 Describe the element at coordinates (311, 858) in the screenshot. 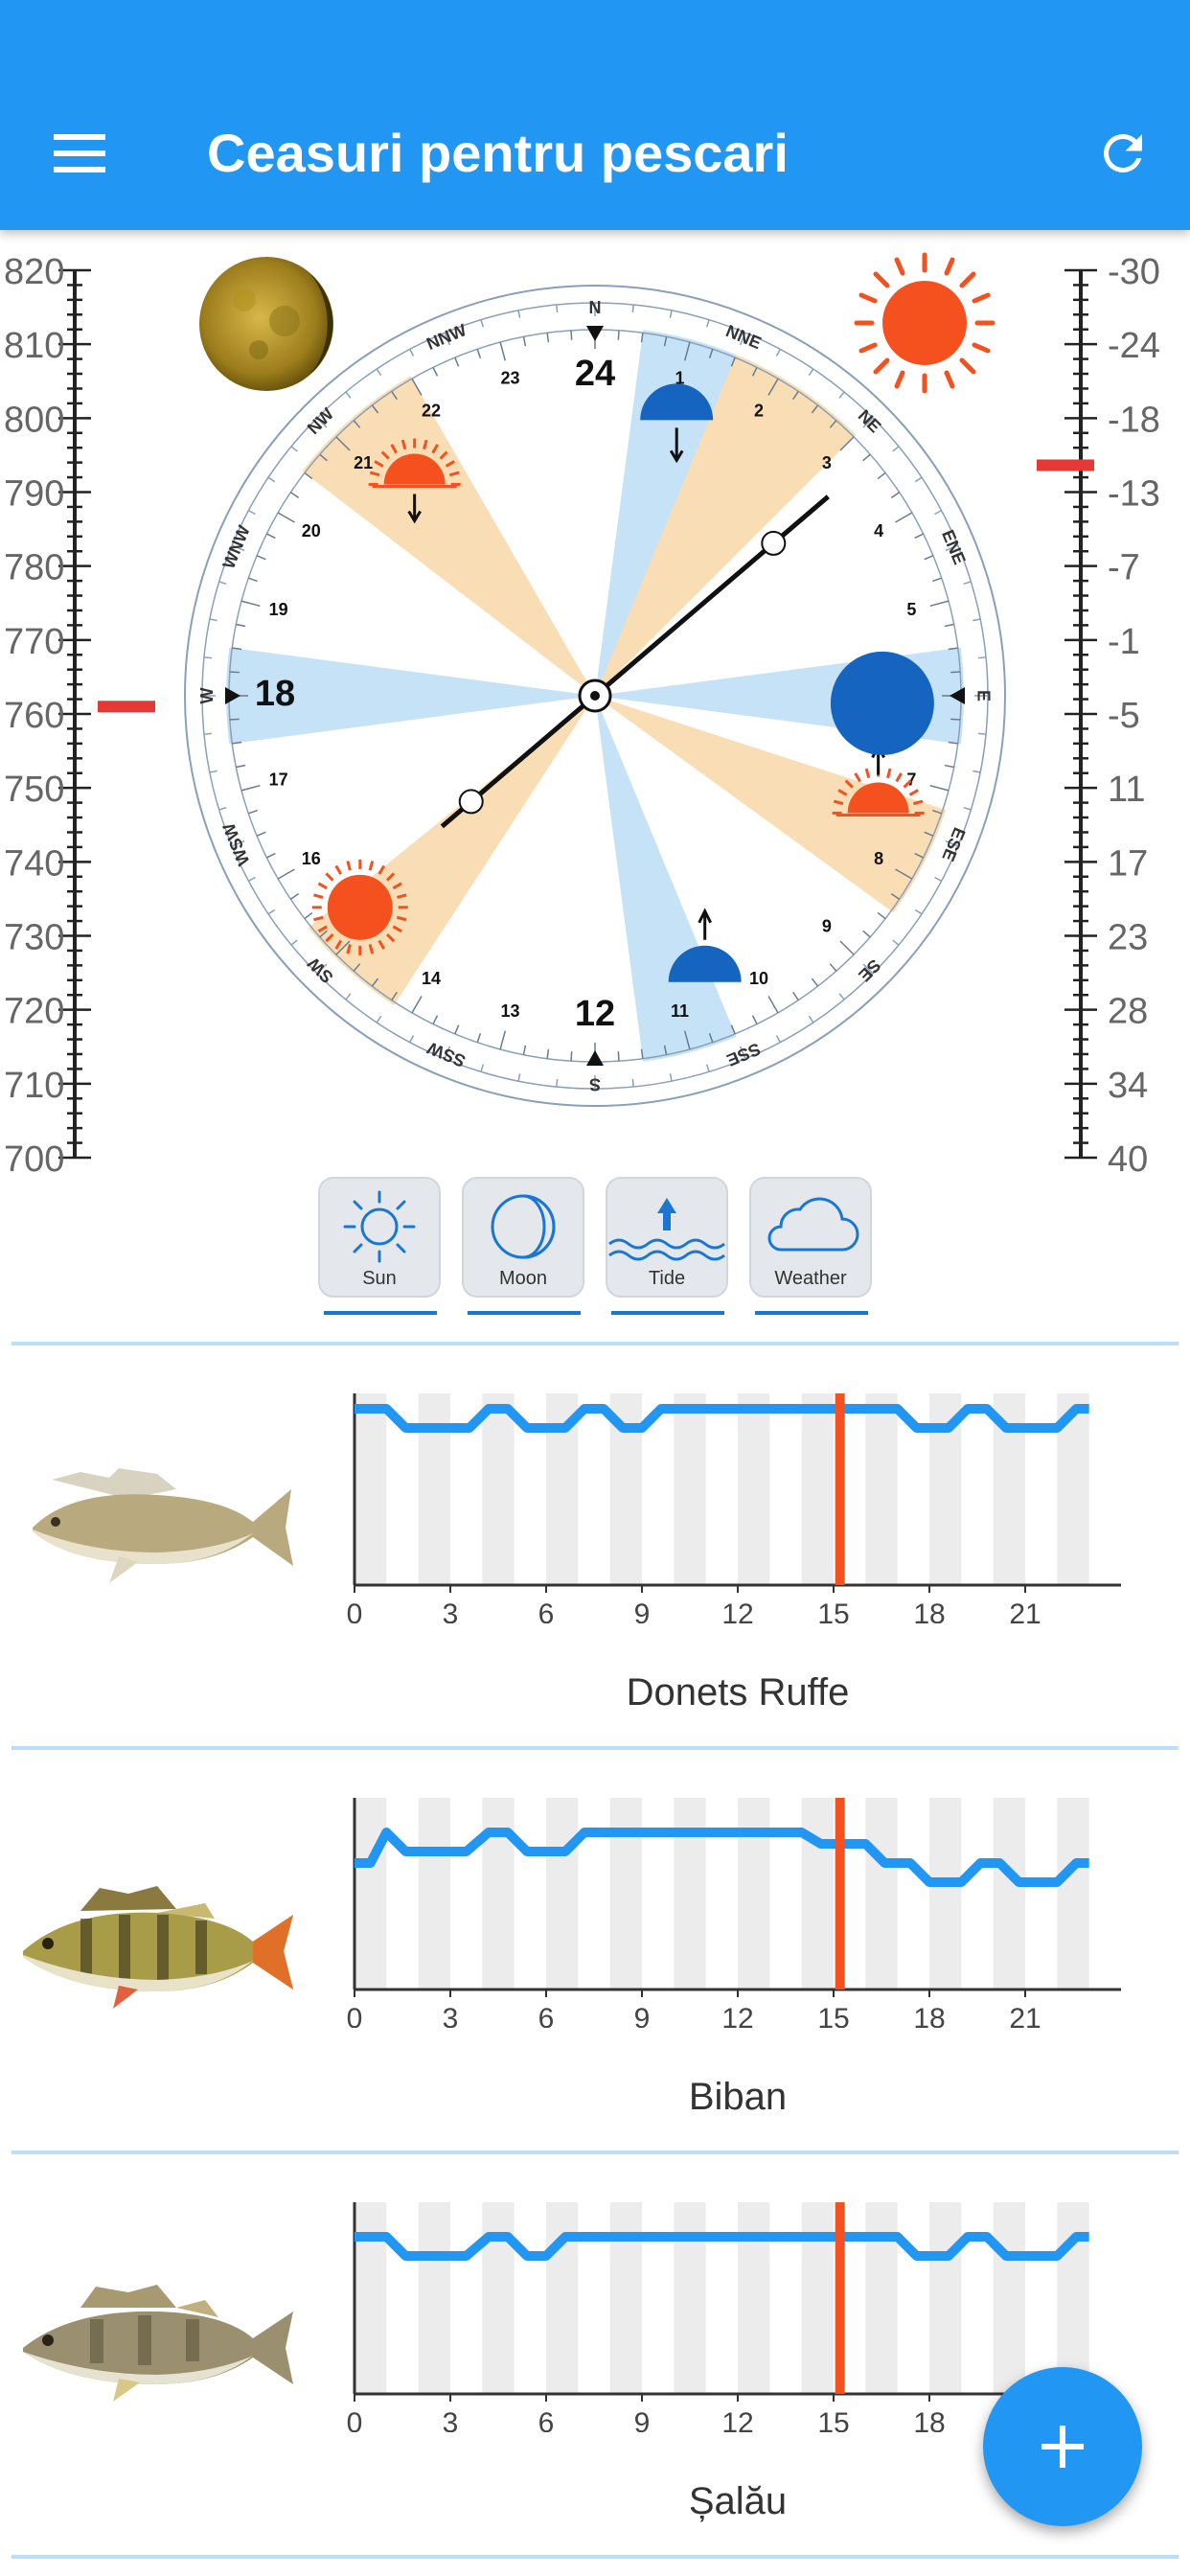

I see `hour-label: 16` at that location.